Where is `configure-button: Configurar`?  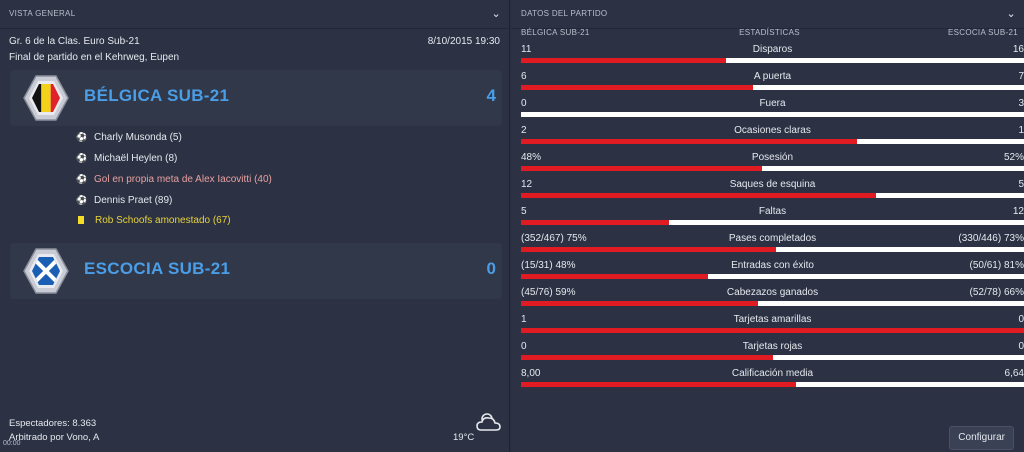 configure-button: Configurar is located at coordinates (981, 438).